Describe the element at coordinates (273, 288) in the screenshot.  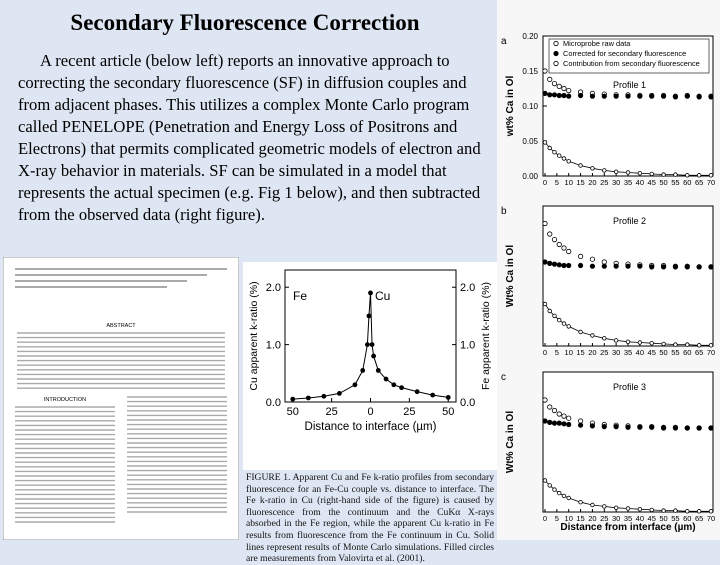
I see `y-tick-label: 2.0` at that location.